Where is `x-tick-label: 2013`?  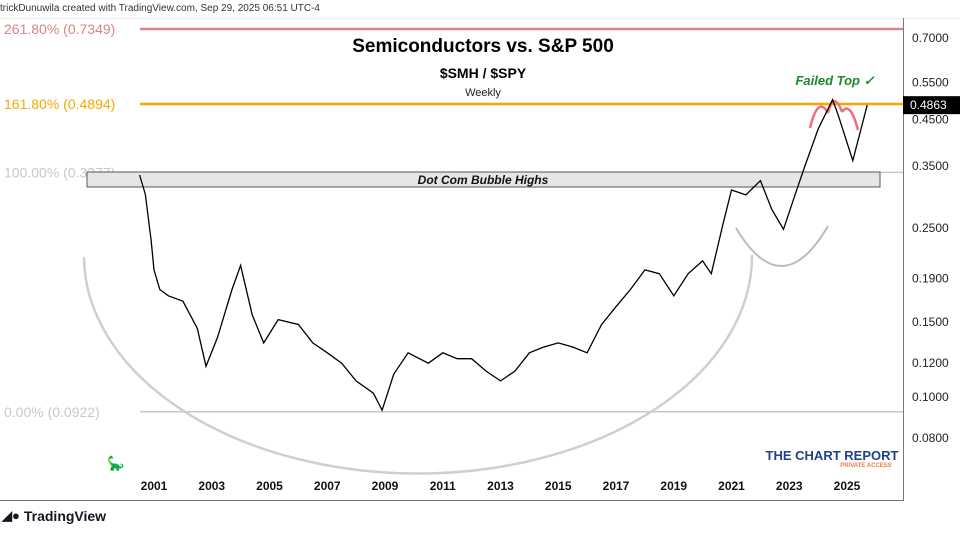 x-tick-label: 2013 is located at coordinates (500, 486).